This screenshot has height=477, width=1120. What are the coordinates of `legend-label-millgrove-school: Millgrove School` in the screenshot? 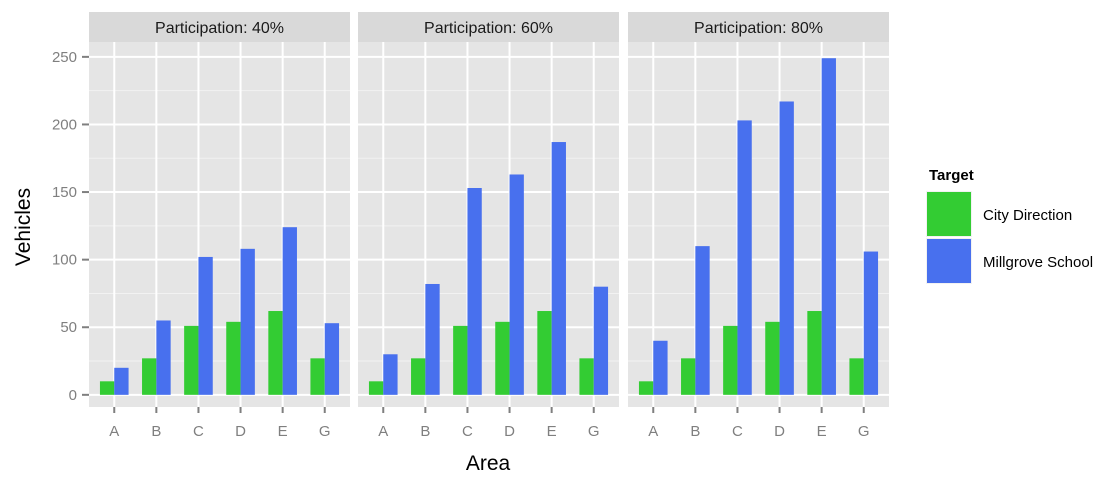 It's located at (1038, 262).